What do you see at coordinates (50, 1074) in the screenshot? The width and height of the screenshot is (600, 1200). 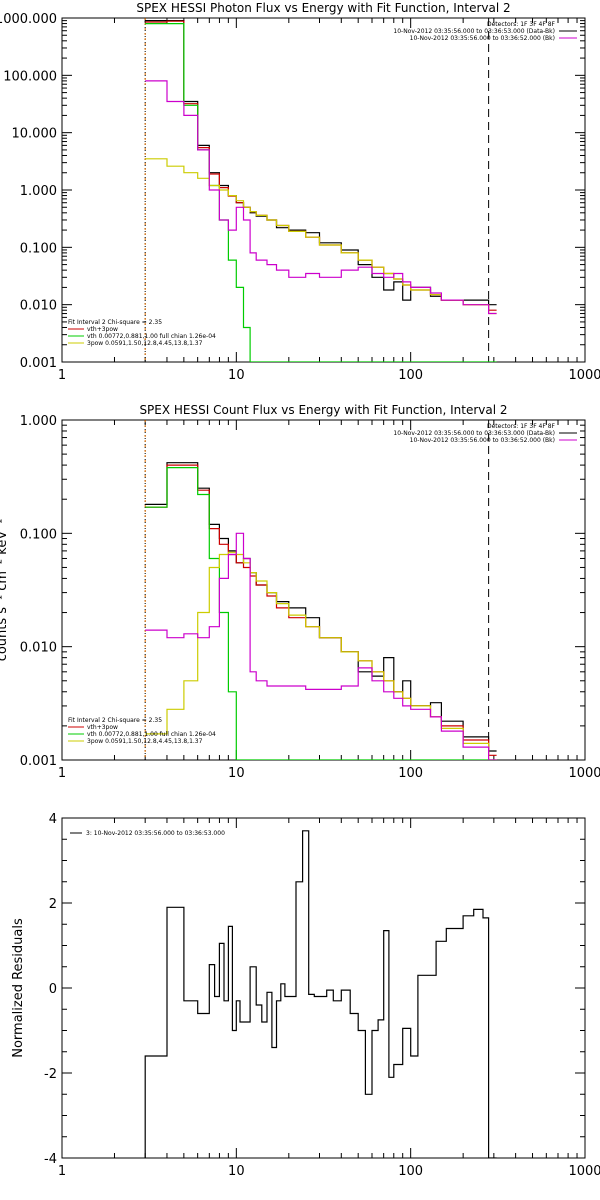 I see `y-tick-label: -2` at bounding box center [50, 1074].